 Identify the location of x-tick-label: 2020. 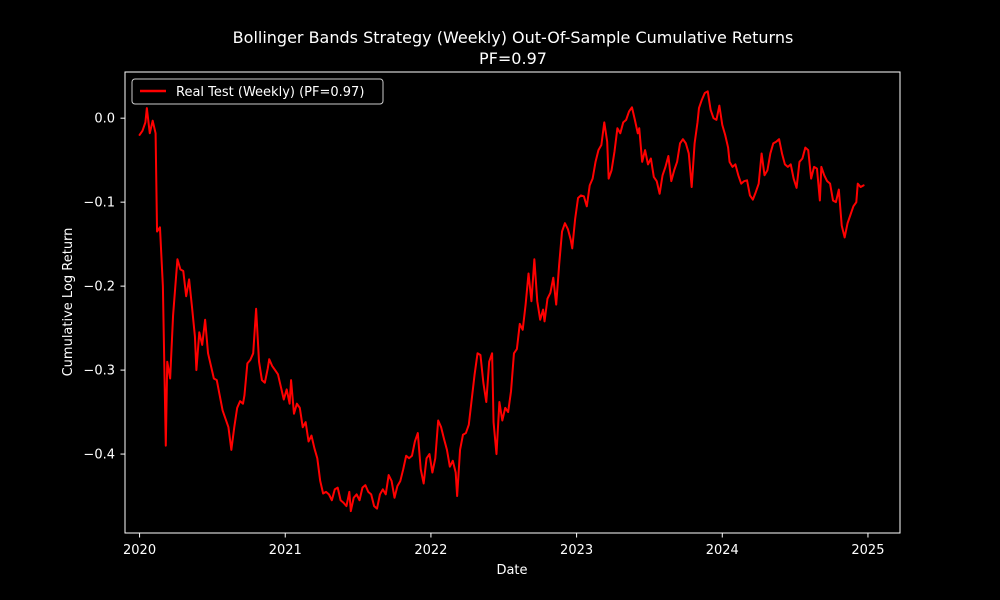
(139, 550).